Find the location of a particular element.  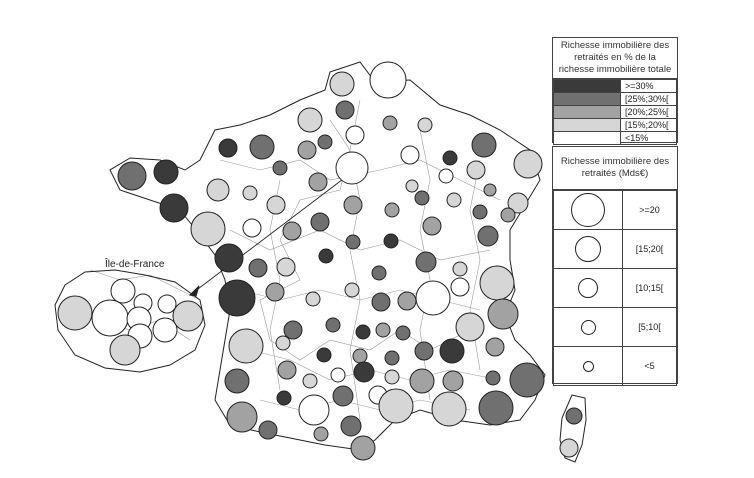

idf-inset-label: Île-de-France is located at coordinates (135, 264).